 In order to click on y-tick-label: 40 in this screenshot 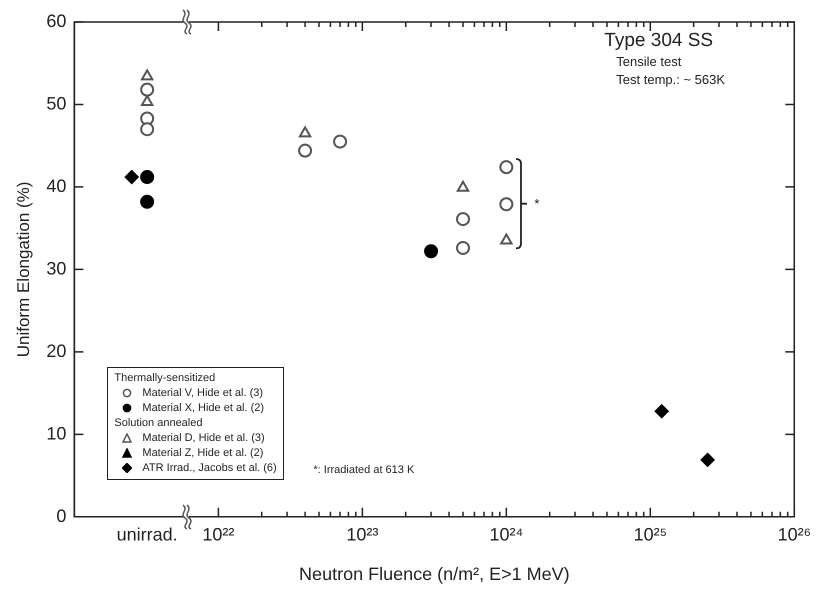, I will do `click(56, 186)`.